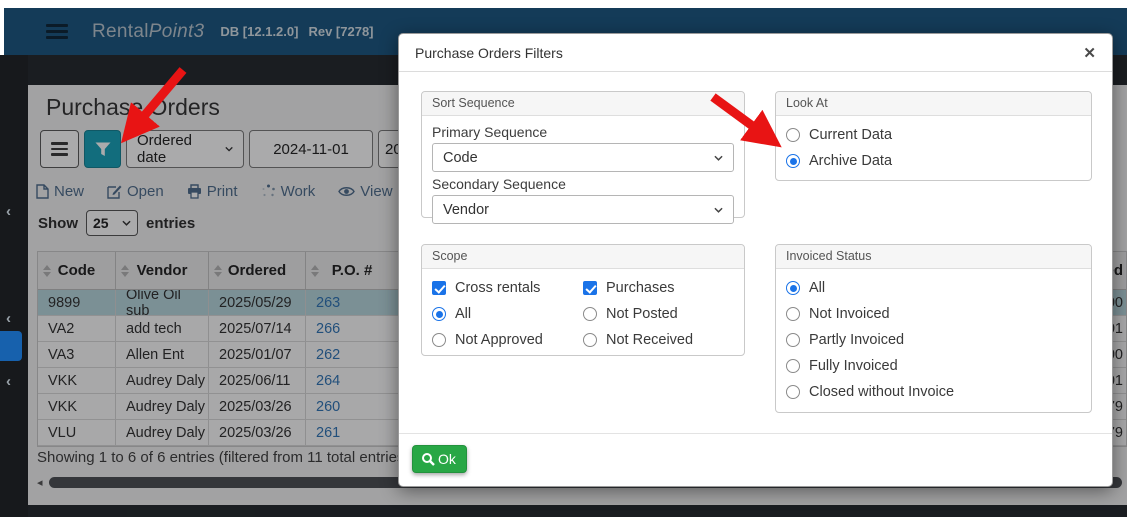  Describe the element at coordinates (933, 340) in the screenshot. I see `radio-partly-invoiced: Partly Invoiced` at that location.